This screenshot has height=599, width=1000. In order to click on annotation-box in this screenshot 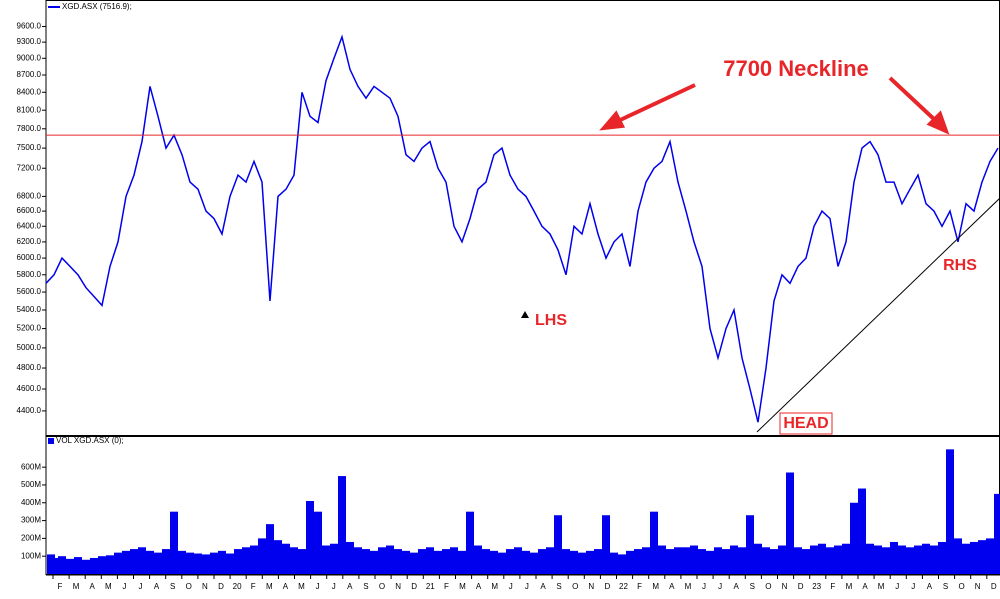, I will do `click(806, 423)`.